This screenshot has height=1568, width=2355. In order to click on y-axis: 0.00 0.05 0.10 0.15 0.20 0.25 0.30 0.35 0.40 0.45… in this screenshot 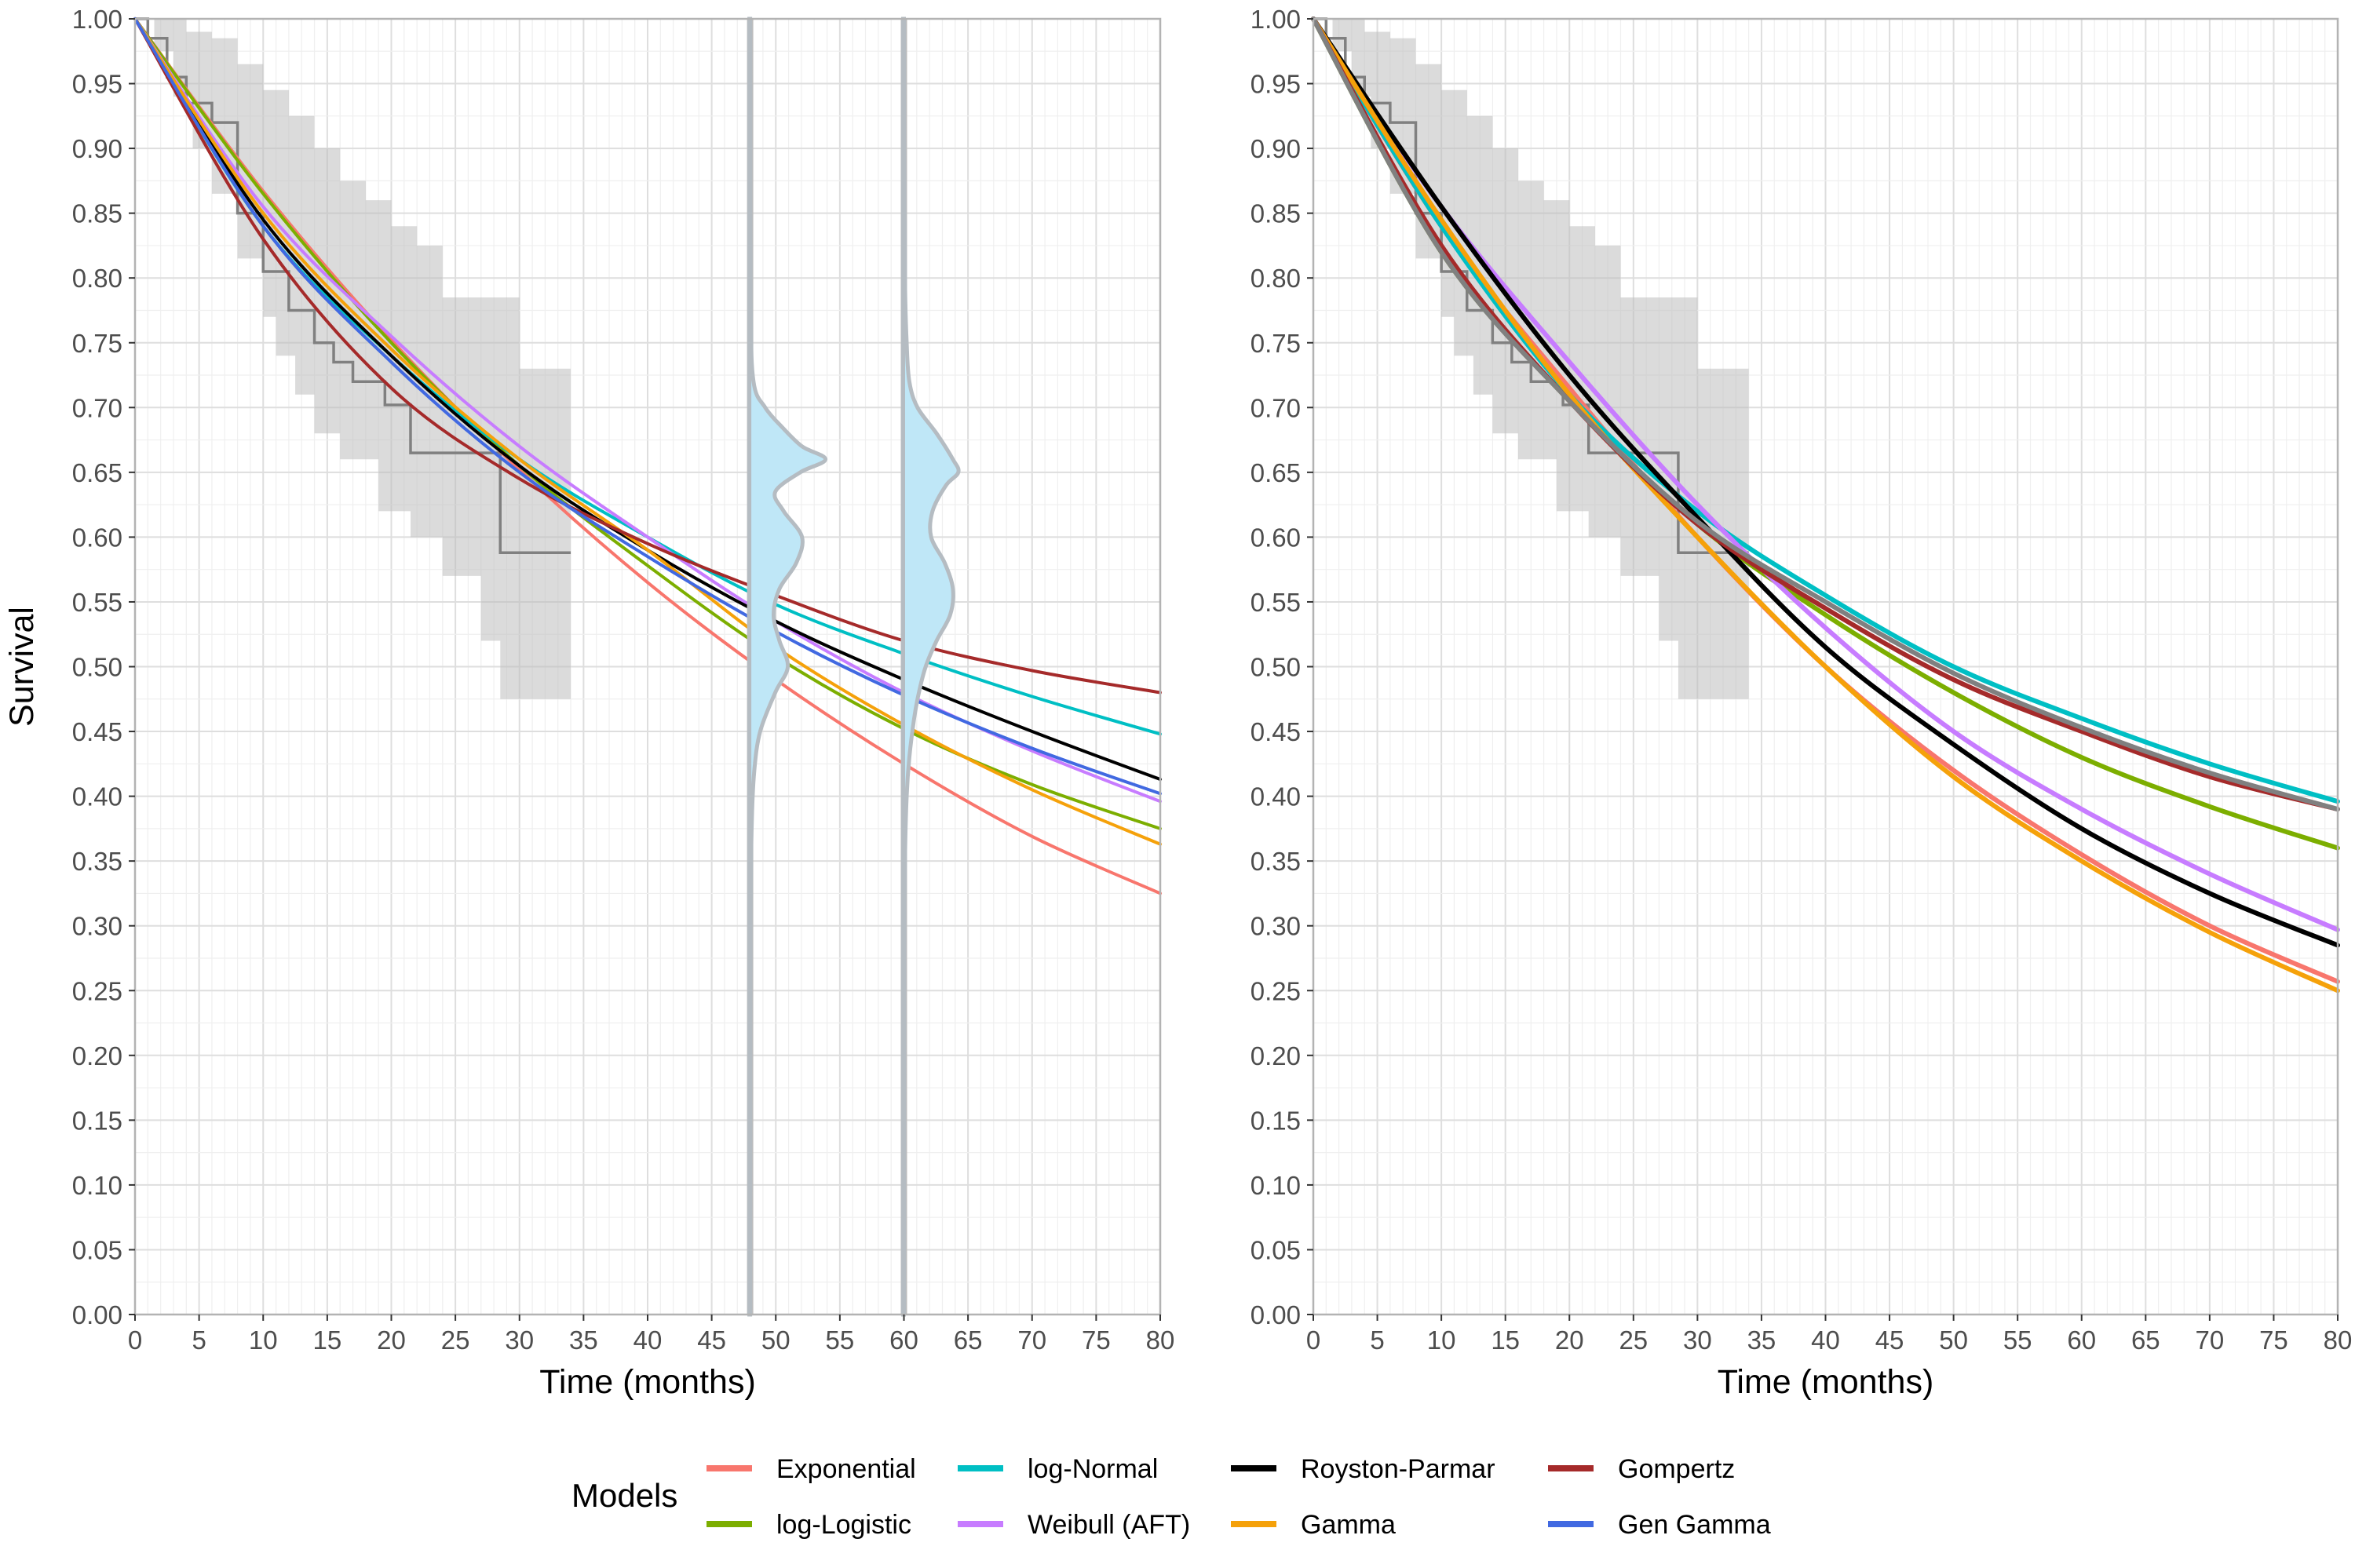, I will do `click(1282, 667)`.